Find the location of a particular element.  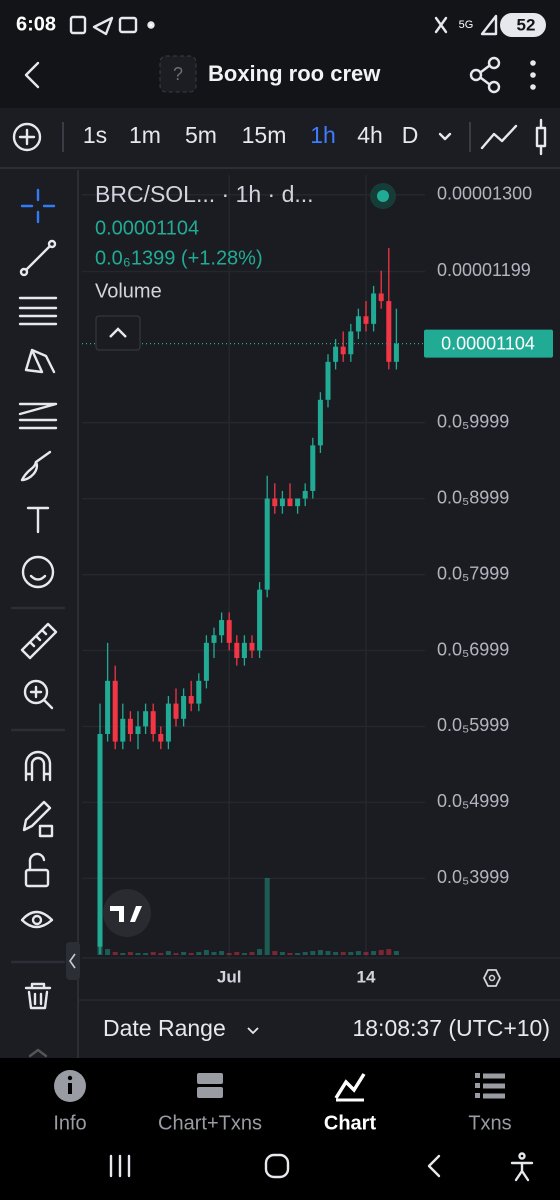

interval-button: 1h is located at coordinates (323, 135).